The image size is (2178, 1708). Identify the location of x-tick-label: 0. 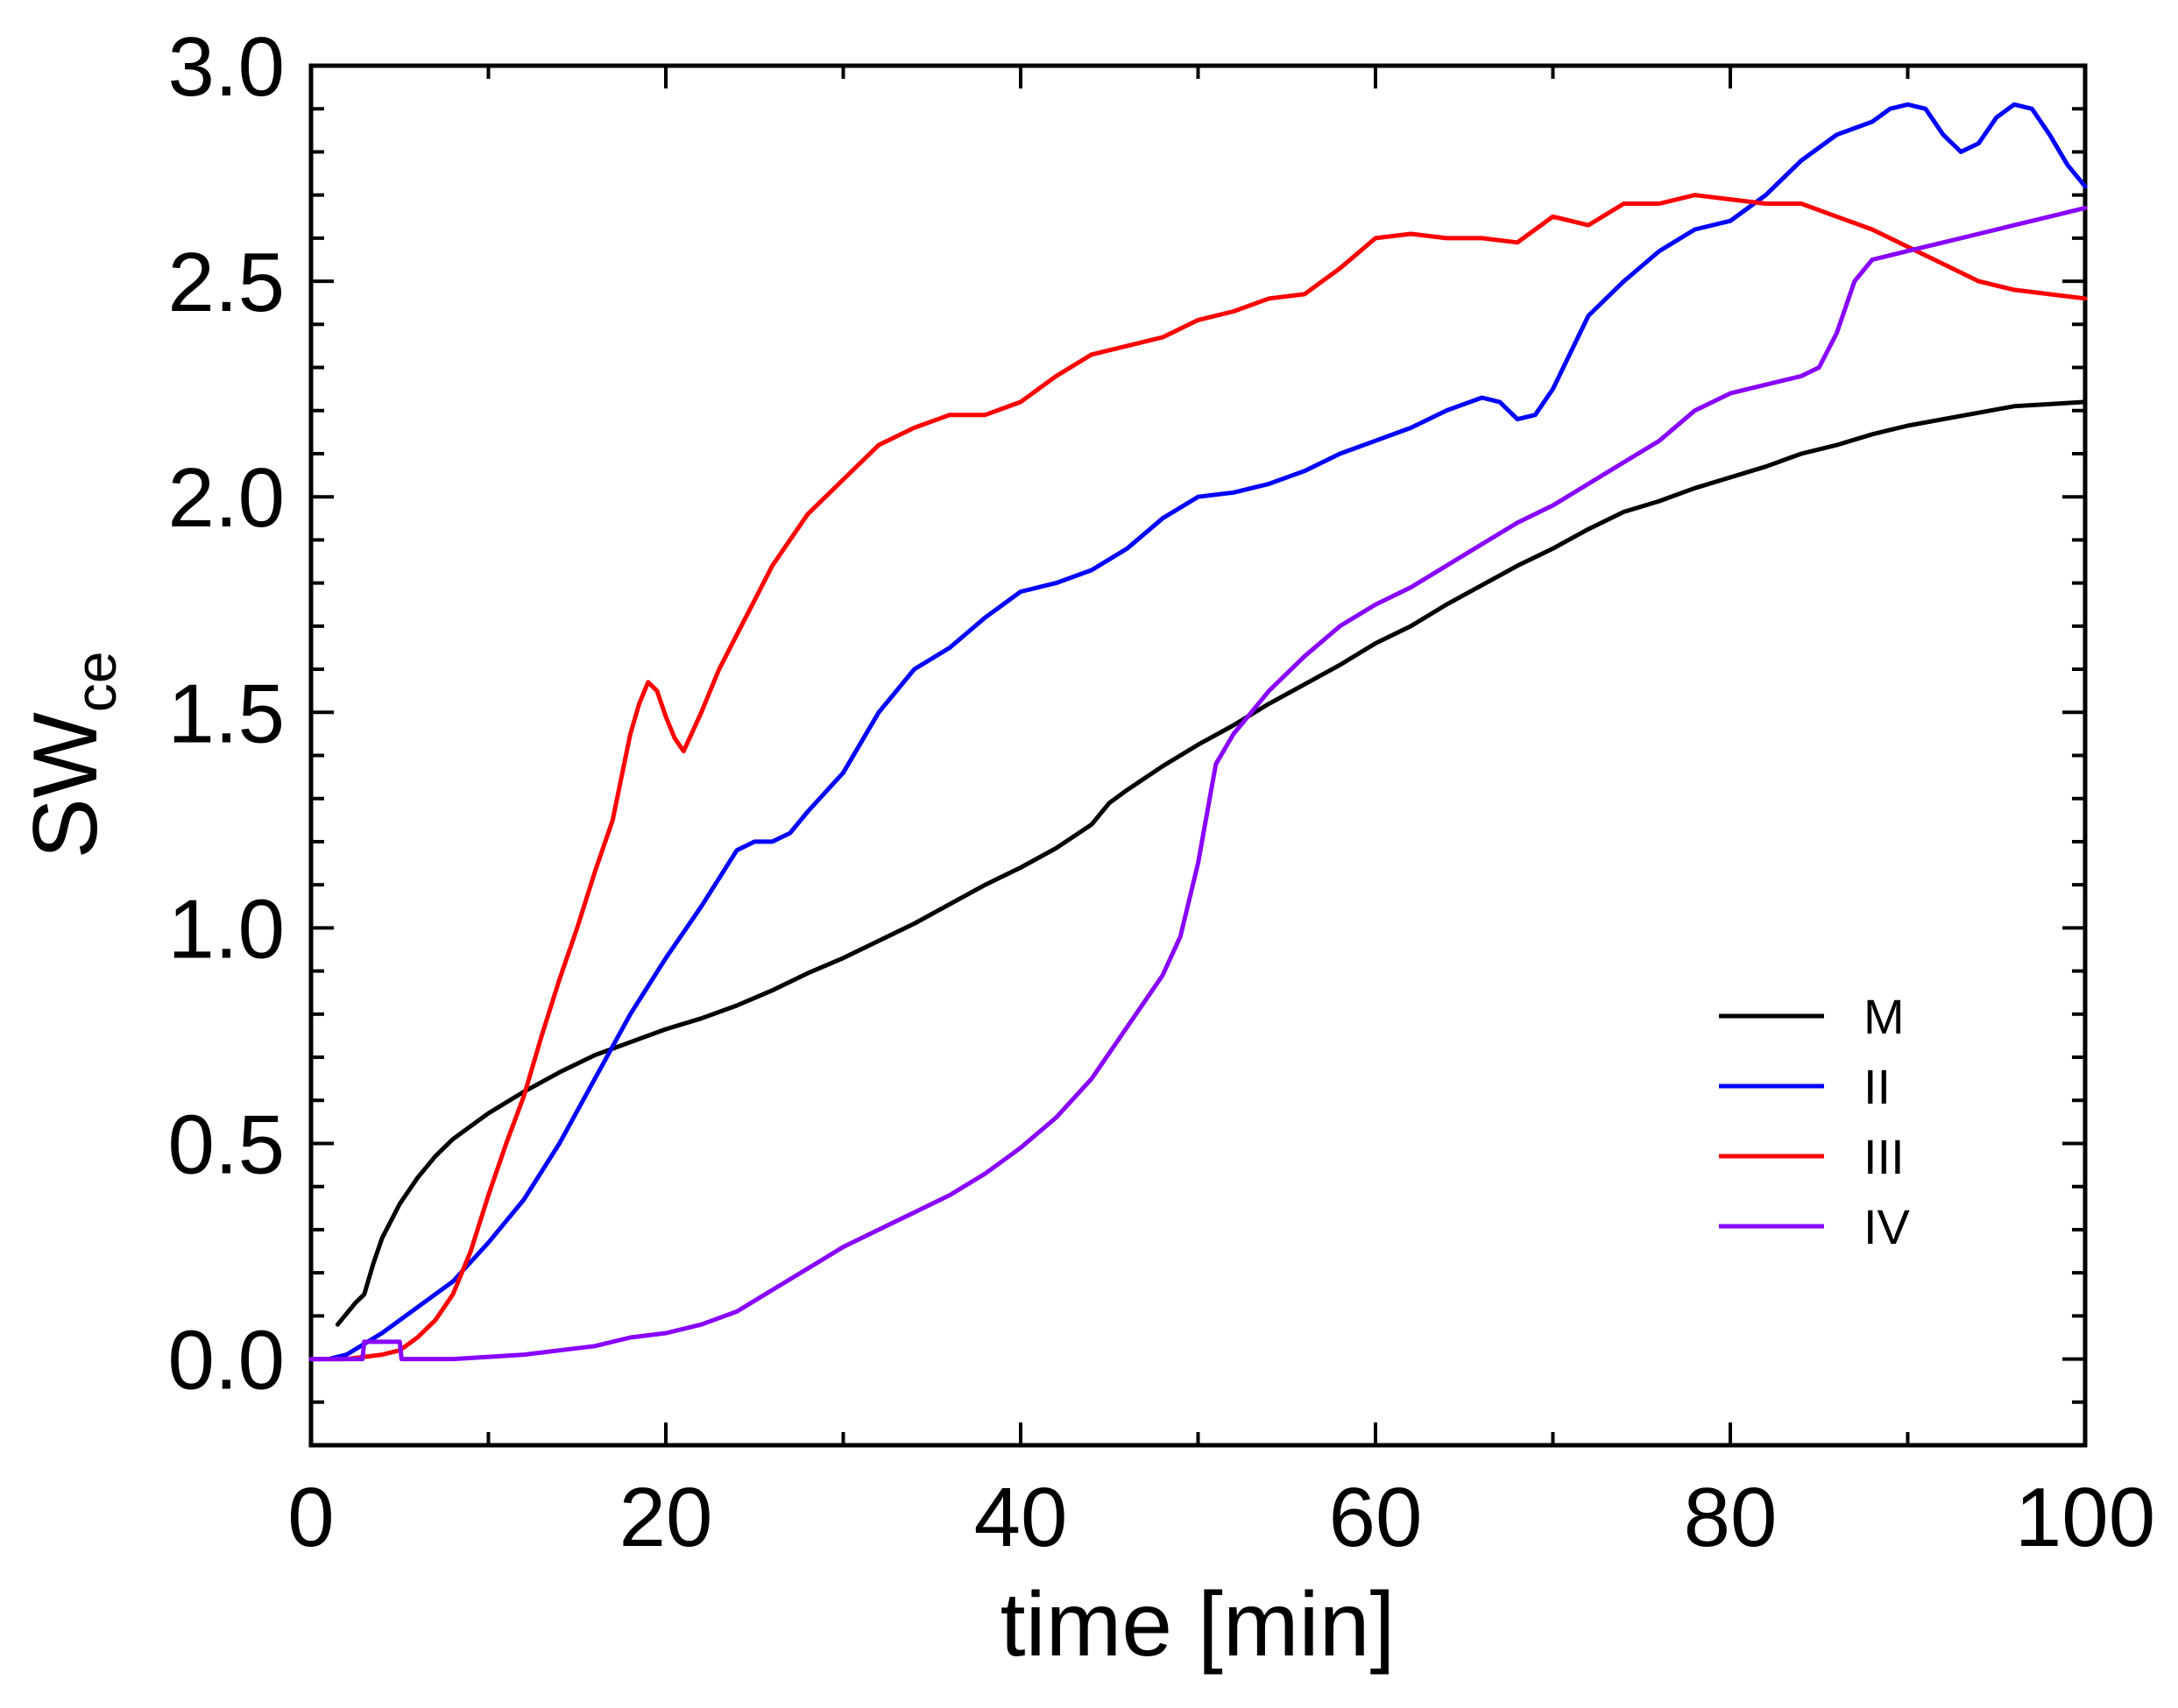
(311, 1517).